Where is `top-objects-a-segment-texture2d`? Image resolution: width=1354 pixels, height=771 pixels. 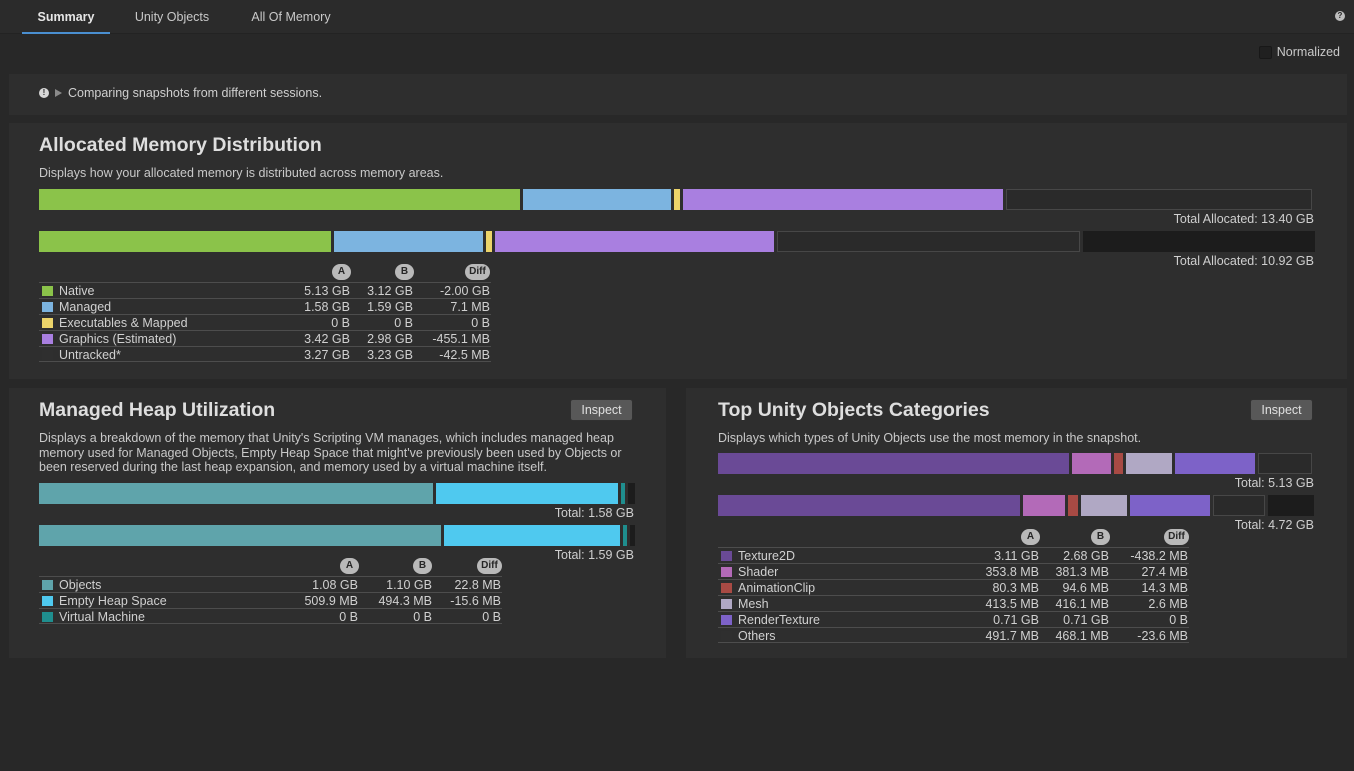 top-objects-a-segment-texture2d is located at coordinates (893, 463).